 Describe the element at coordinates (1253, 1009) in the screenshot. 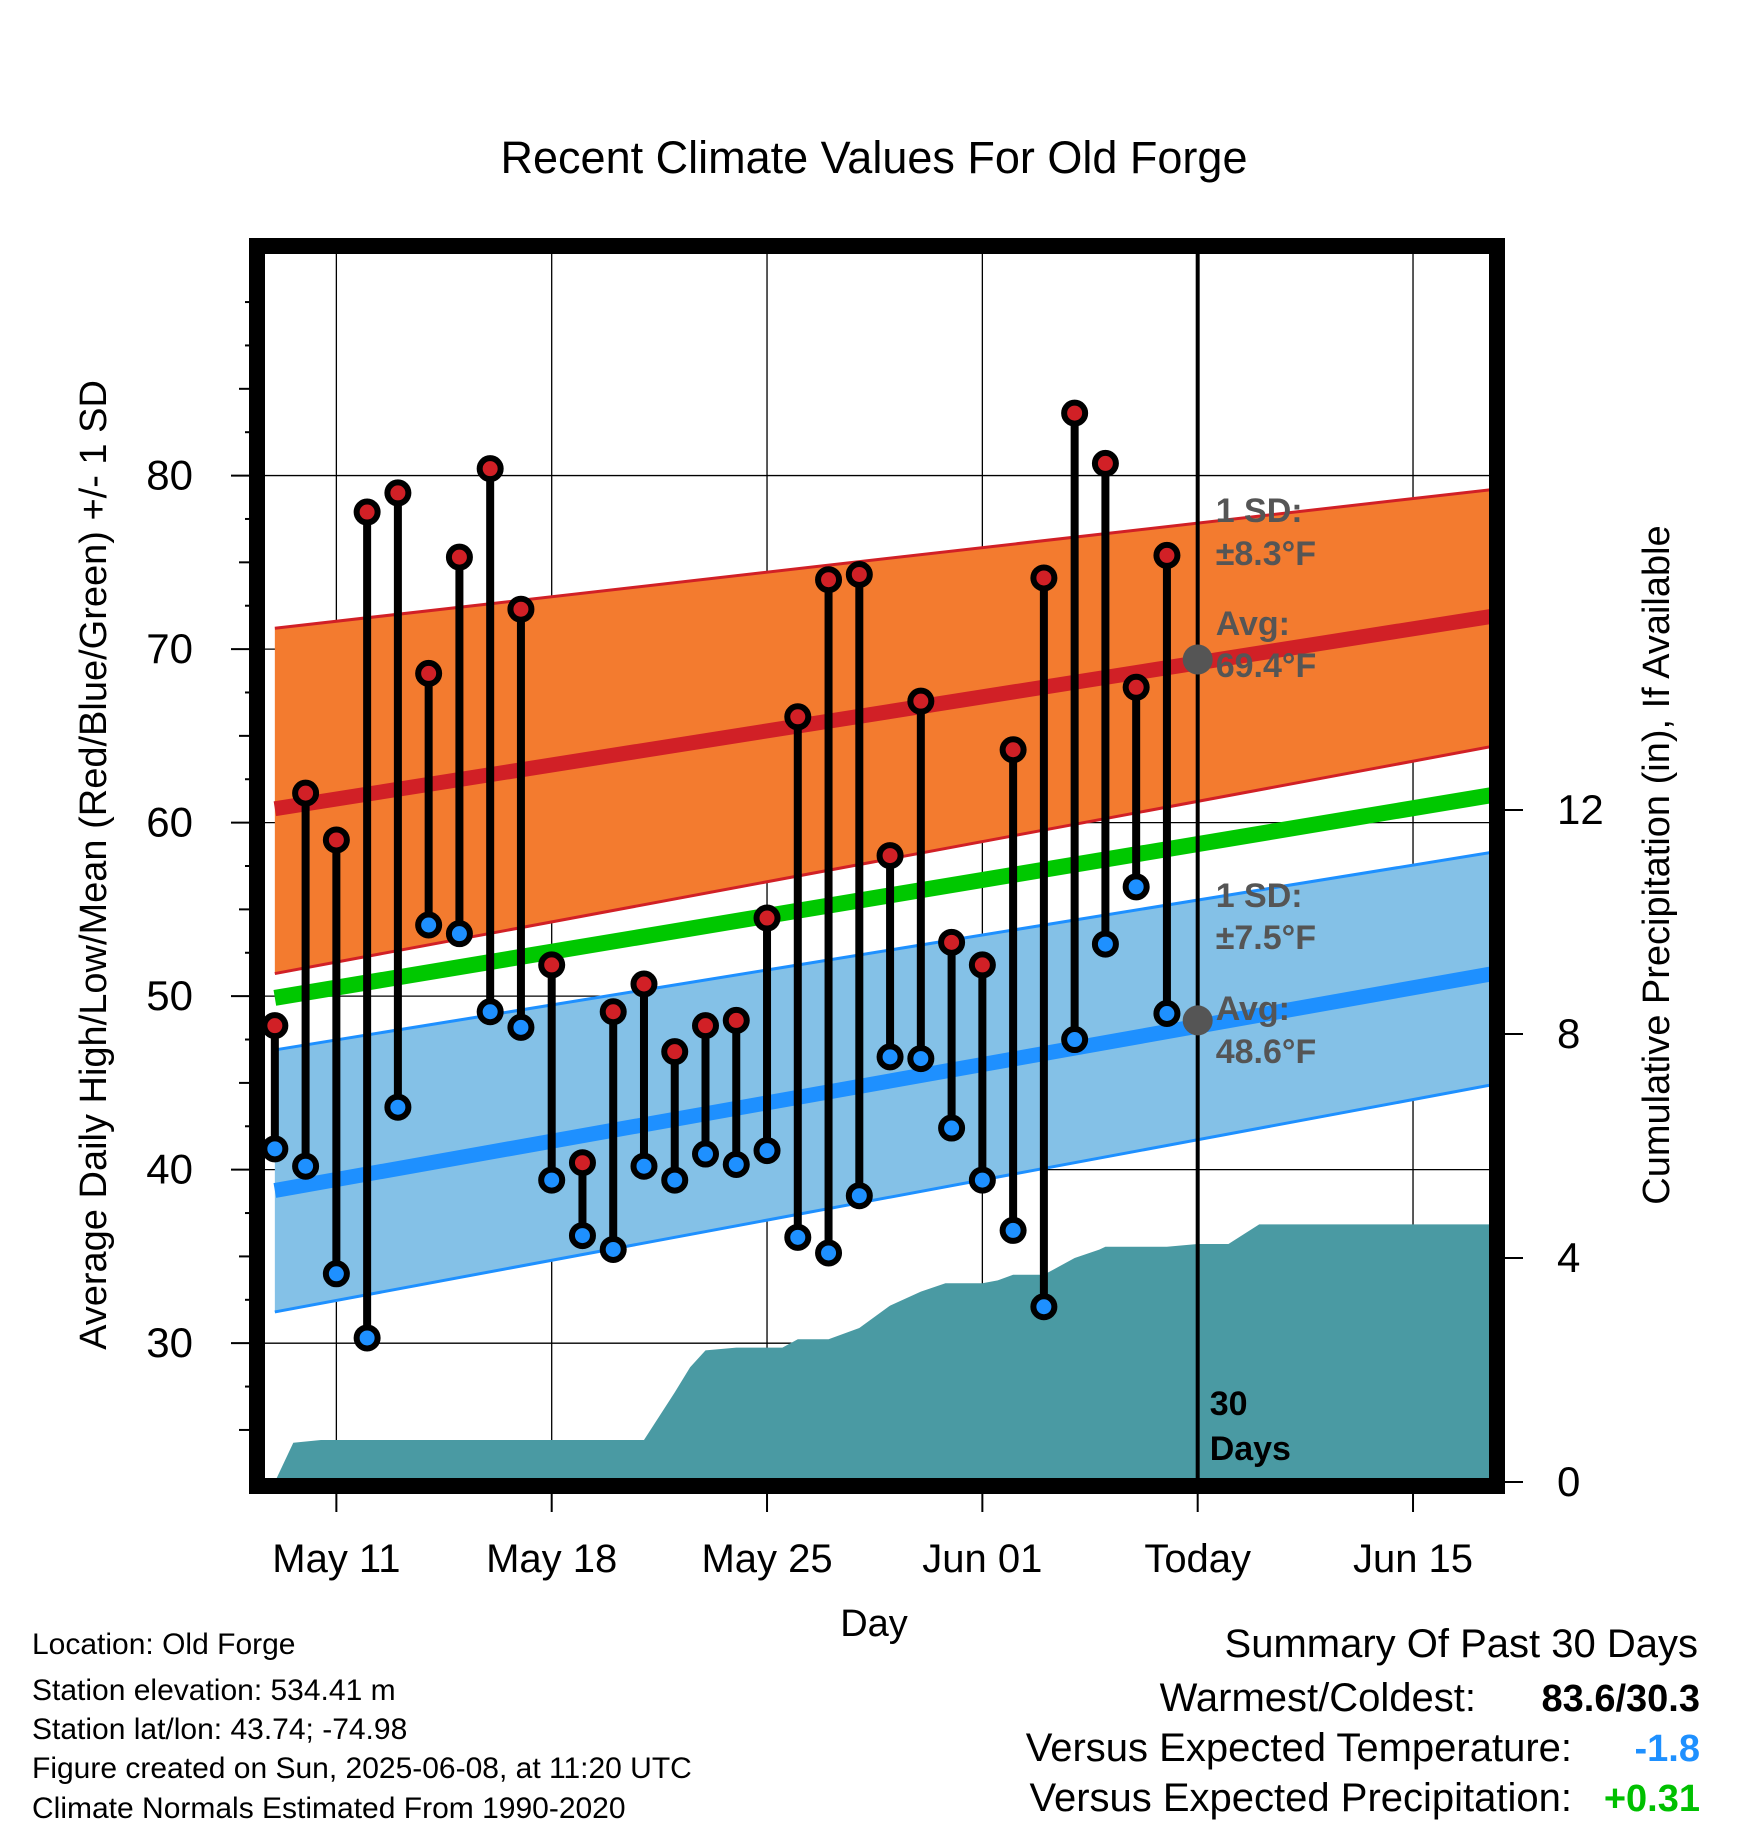

I see `low-avg-label: Avg:` at that location.